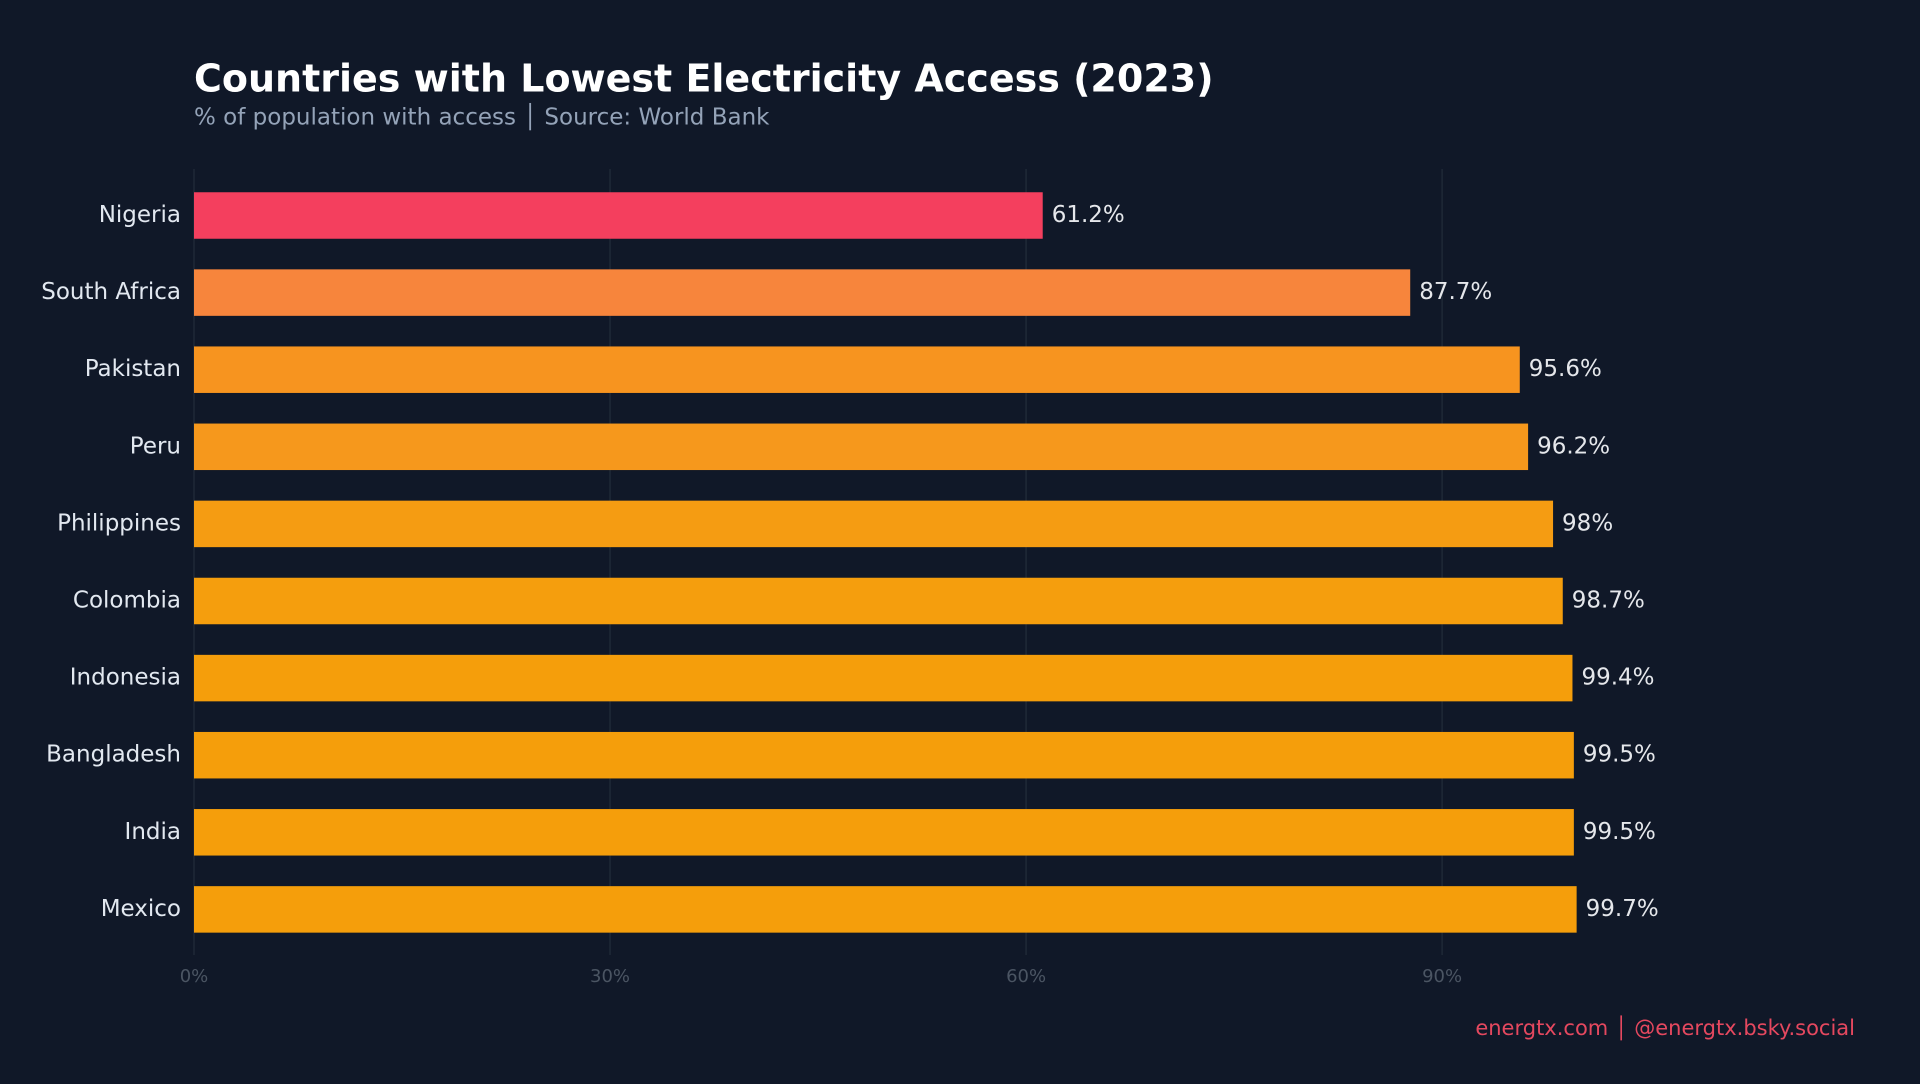 This screenshot has width=1920, height=1084. Describe the element at coordinates (113, 755) in the screenshot. I see `y-tick-label: Bangladesh` at that location.